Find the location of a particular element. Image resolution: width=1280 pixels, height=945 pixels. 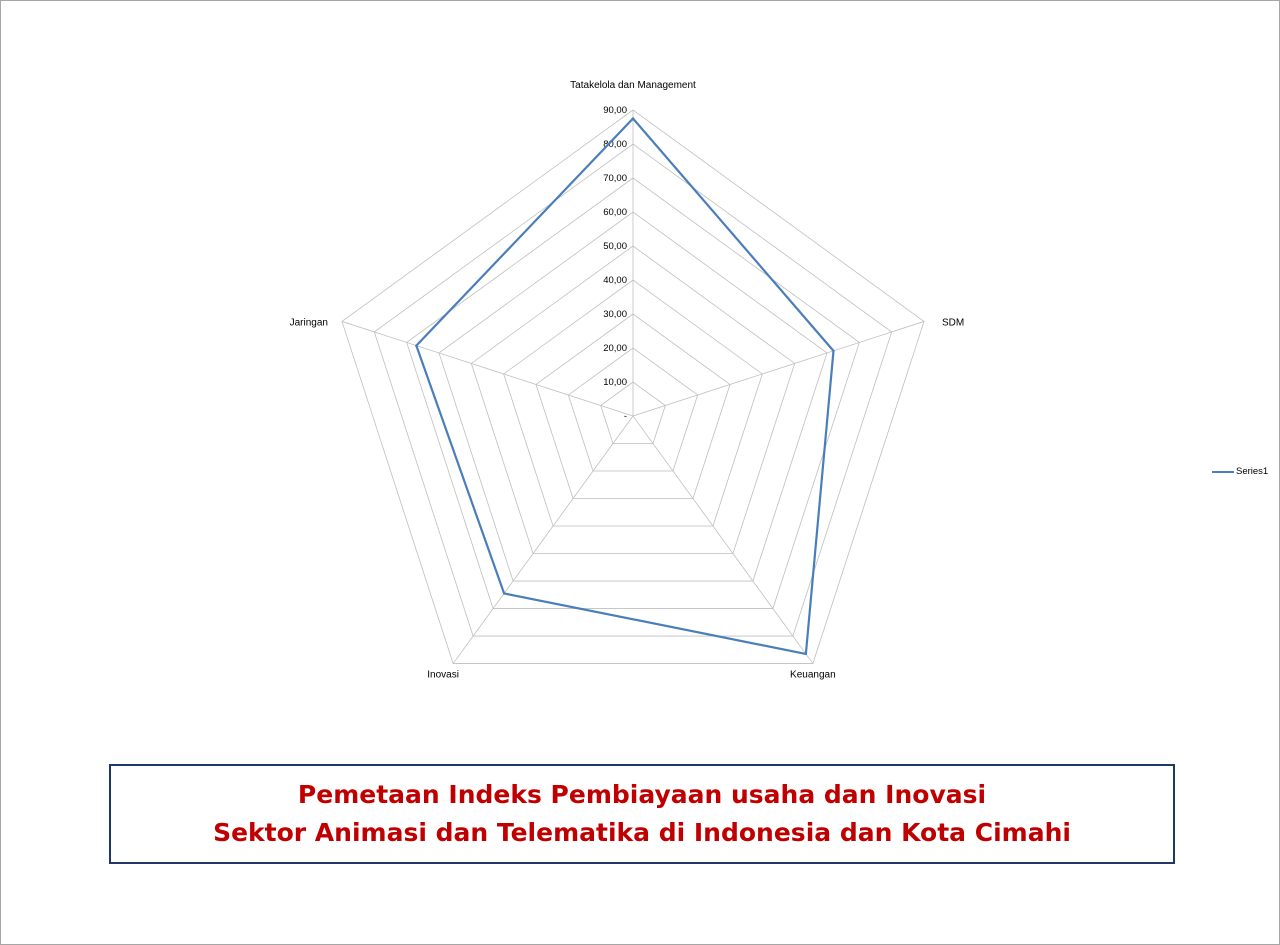

chart-legend: Series1 is located at coordinates (1240, 471).